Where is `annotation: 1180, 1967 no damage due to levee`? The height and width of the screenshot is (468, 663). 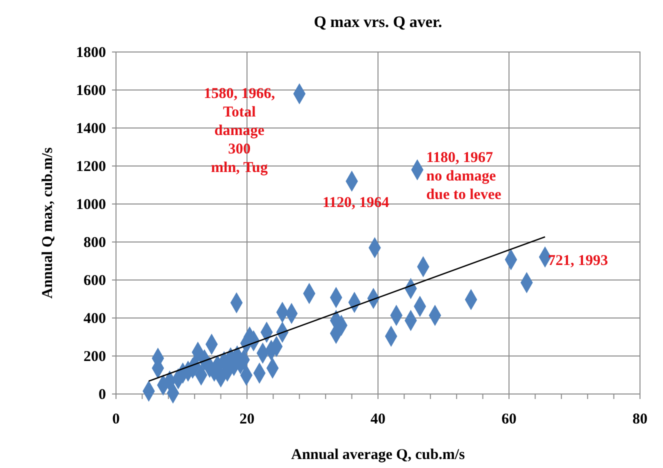
annotation: 1180, 1967 no damage due to levee is located at coordinates (464, 176).